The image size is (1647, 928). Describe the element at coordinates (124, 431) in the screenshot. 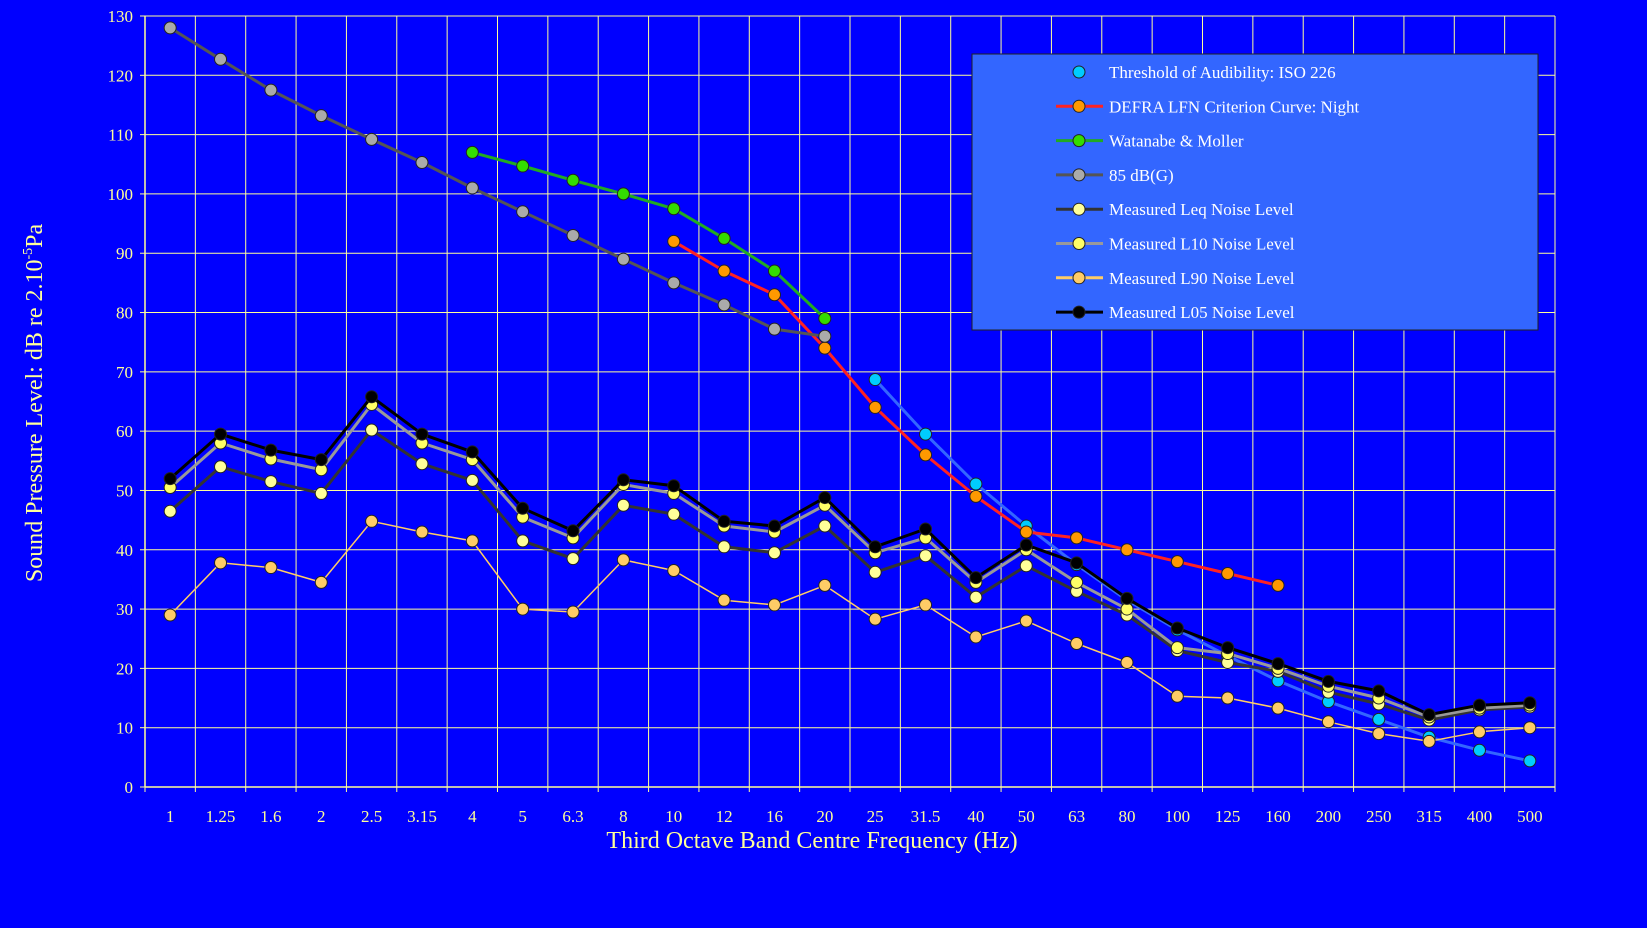

I see `y-tick-label: 60` at that location.